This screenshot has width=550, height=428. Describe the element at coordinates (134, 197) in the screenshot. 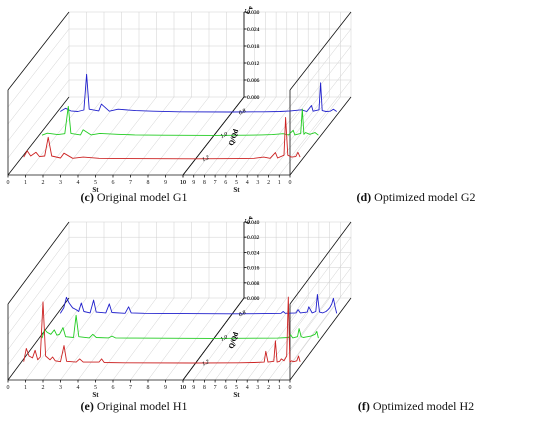

I see `panel-caption: (c) Original model G1` at that location.